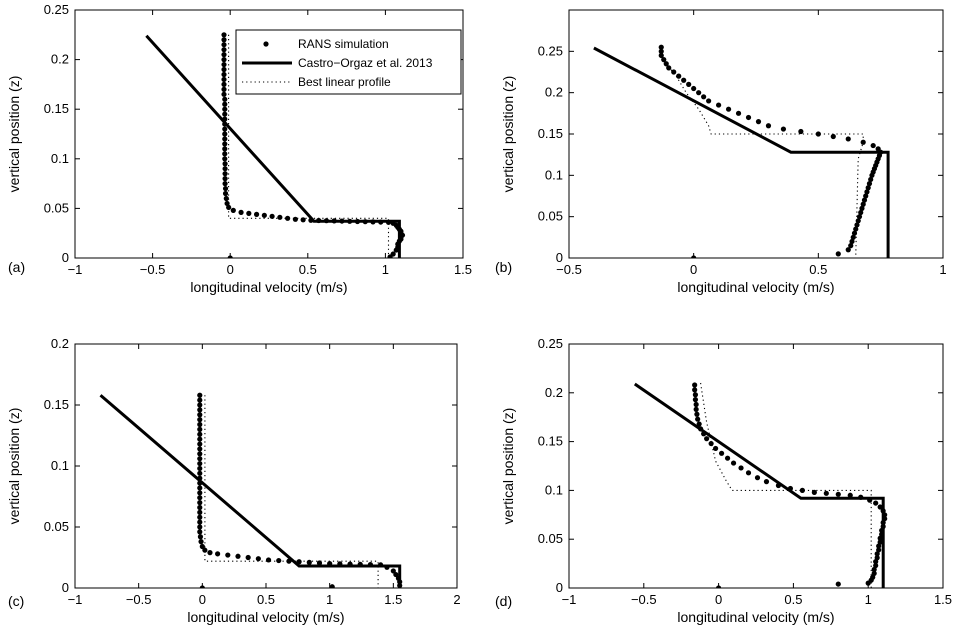 The height and width of the screenshot is (636, 959). I want to click on panel-label: (a), so click(16, 267).